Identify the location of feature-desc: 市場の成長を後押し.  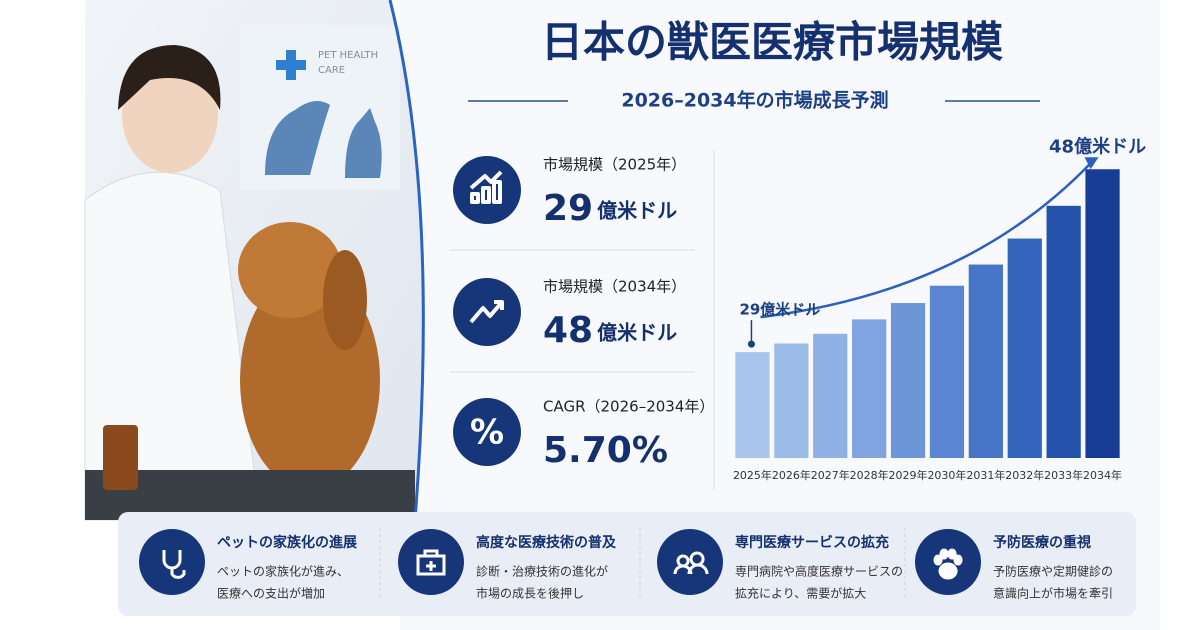
(530, 593).